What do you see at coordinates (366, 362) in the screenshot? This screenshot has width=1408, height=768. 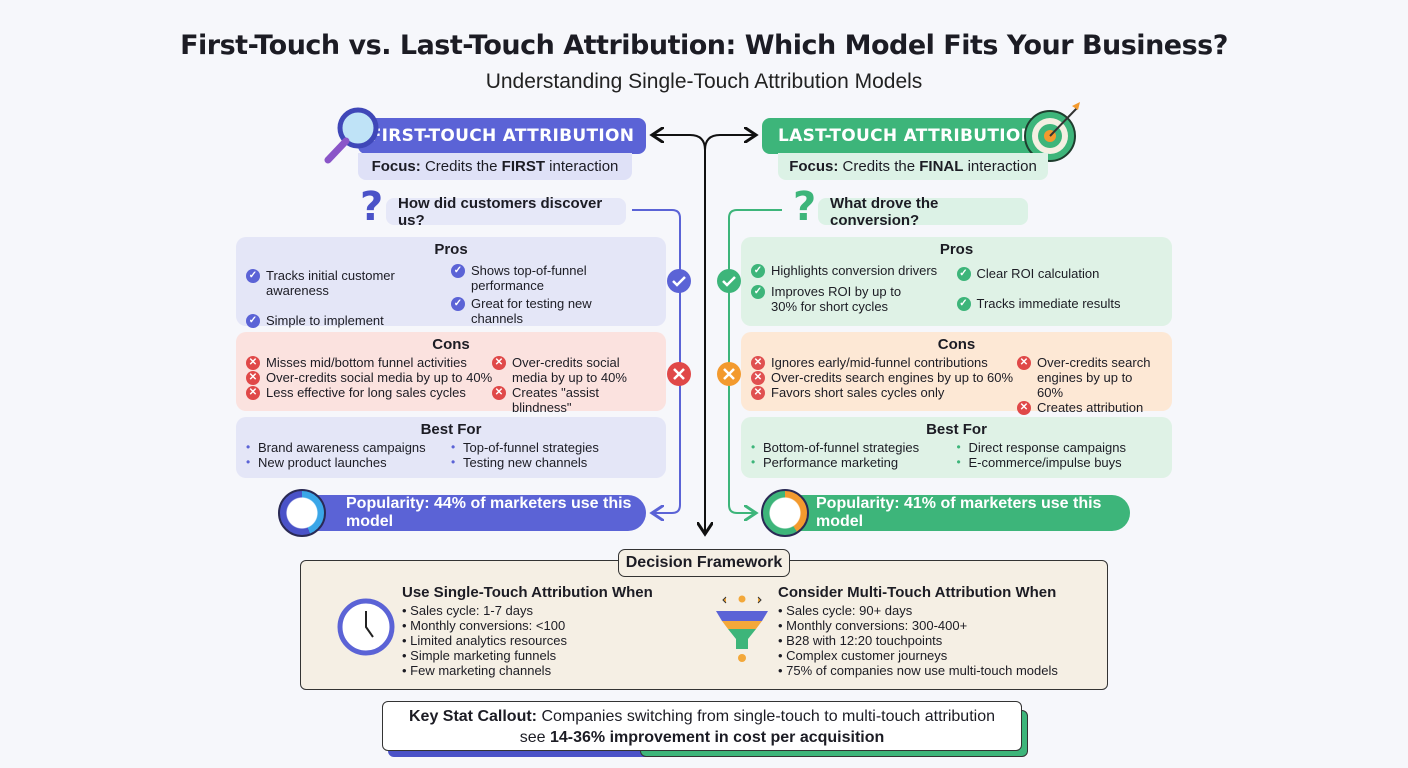 I see `con-item: Misses mid/bottom funnel activities` at bounding box center [366, 362].